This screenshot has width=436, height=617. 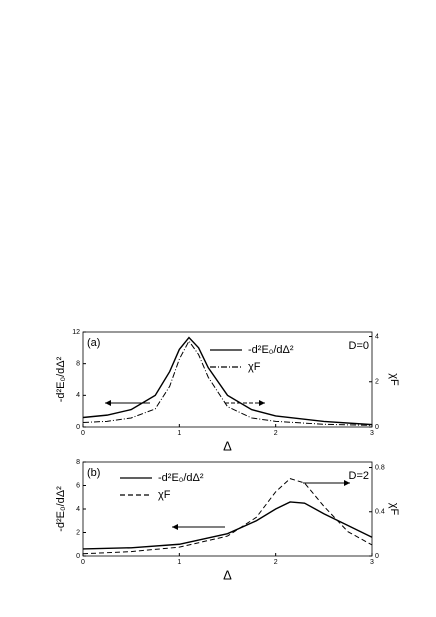 I want to click on panel-label: (a), so click(x=93, y=343).